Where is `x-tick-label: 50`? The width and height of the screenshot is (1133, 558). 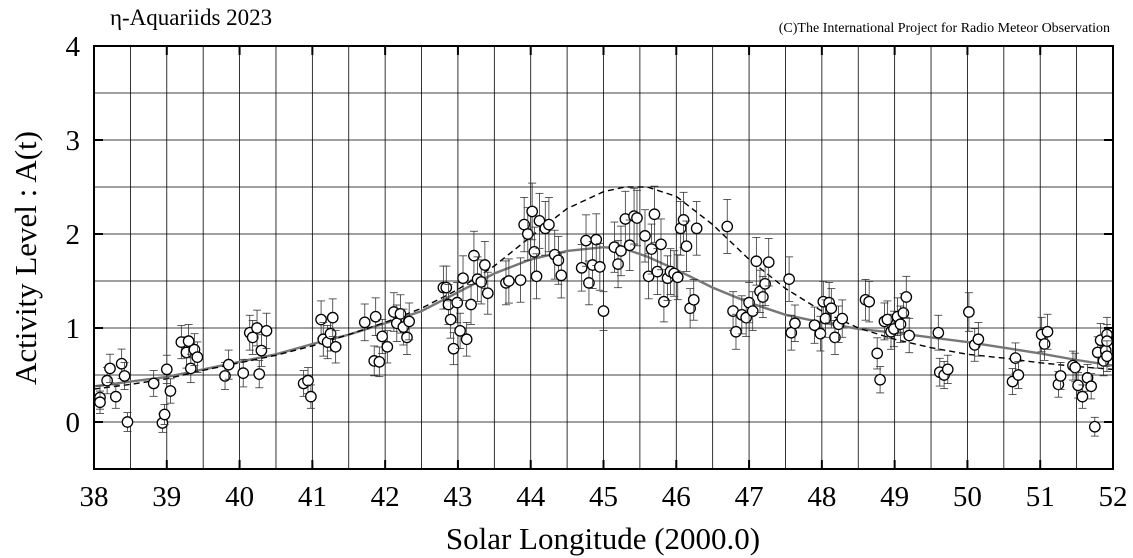
x-tick-label: 50 is located at coordinates (967, 497).